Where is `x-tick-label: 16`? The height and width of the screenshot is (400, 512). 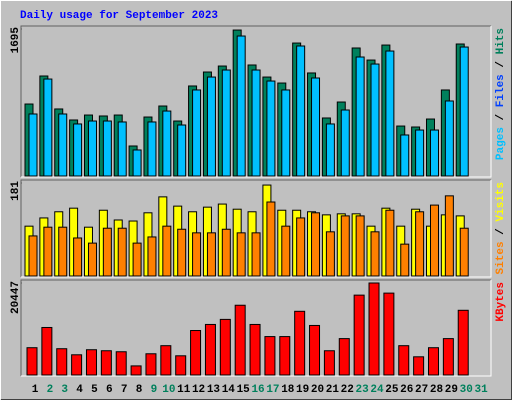
x-tick-label: 16 is located at coordinates (257, 390).